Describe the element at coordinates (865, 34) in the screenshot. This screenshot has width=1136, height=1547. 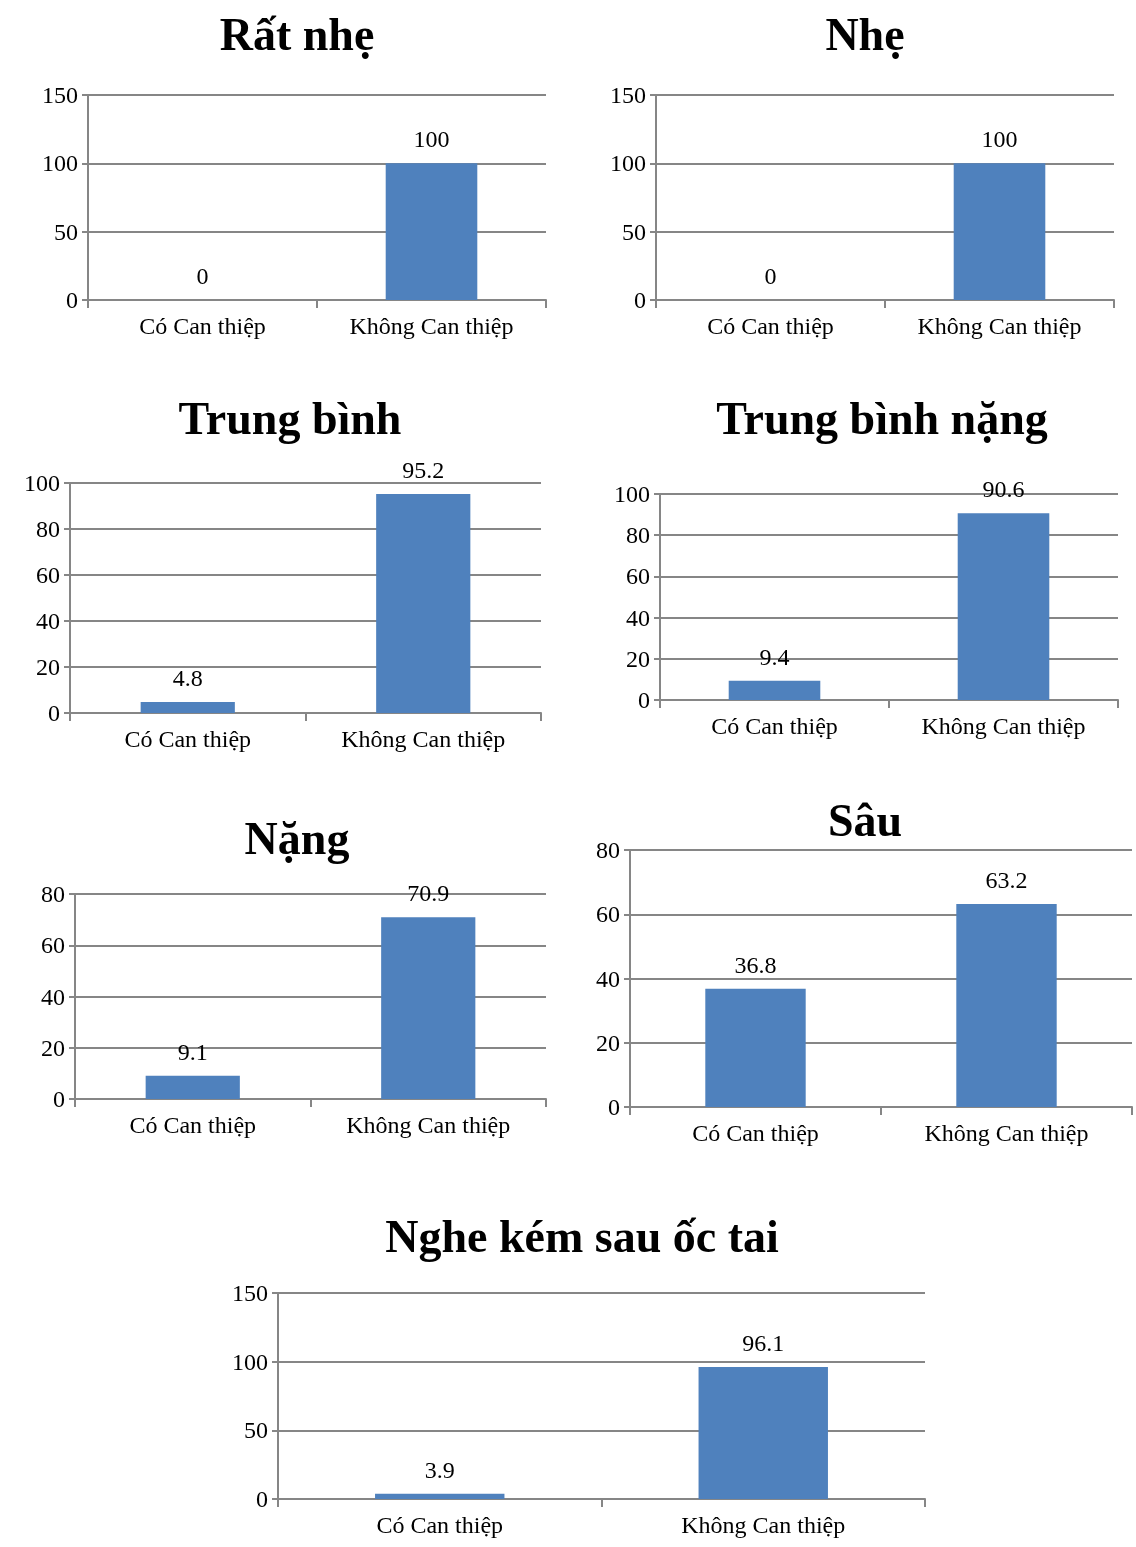
I see `chart-title: Nhẹ` at that location.